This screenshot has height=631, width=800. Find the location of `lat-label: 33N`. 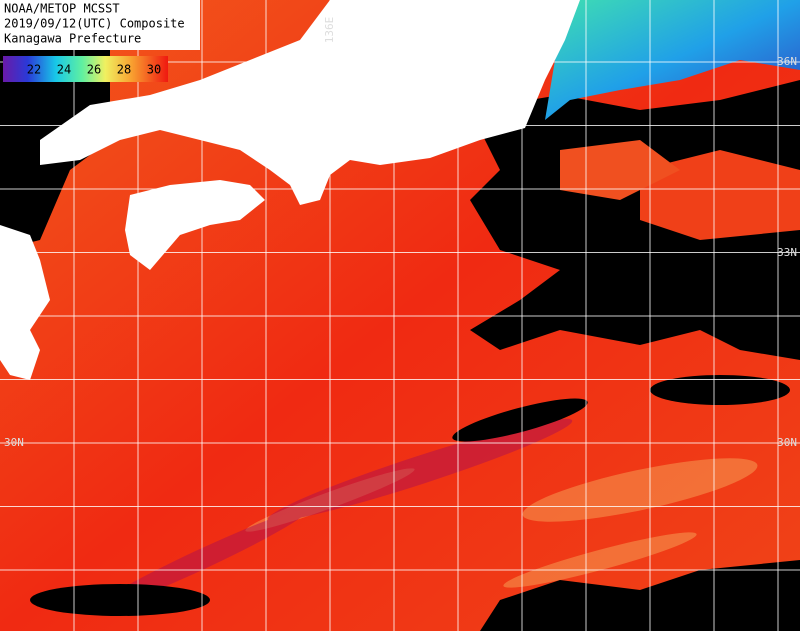

lat-label: 33N is located at coordinates (787, 252).